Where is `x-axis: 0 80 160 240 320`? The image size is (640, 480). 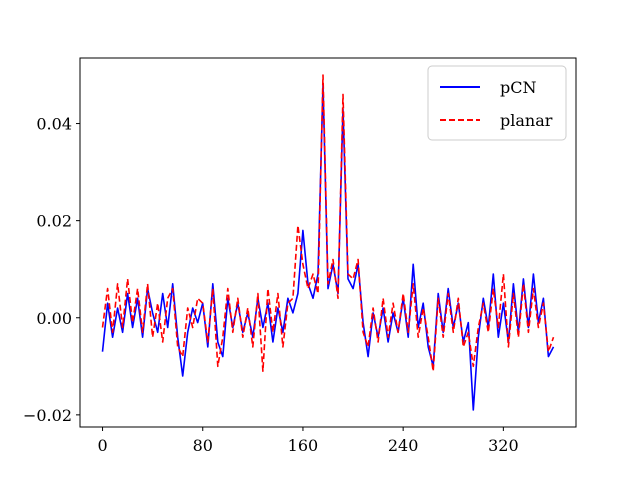 x-axis: 0 80 160 240 320 is located at coordinates (308, 441).